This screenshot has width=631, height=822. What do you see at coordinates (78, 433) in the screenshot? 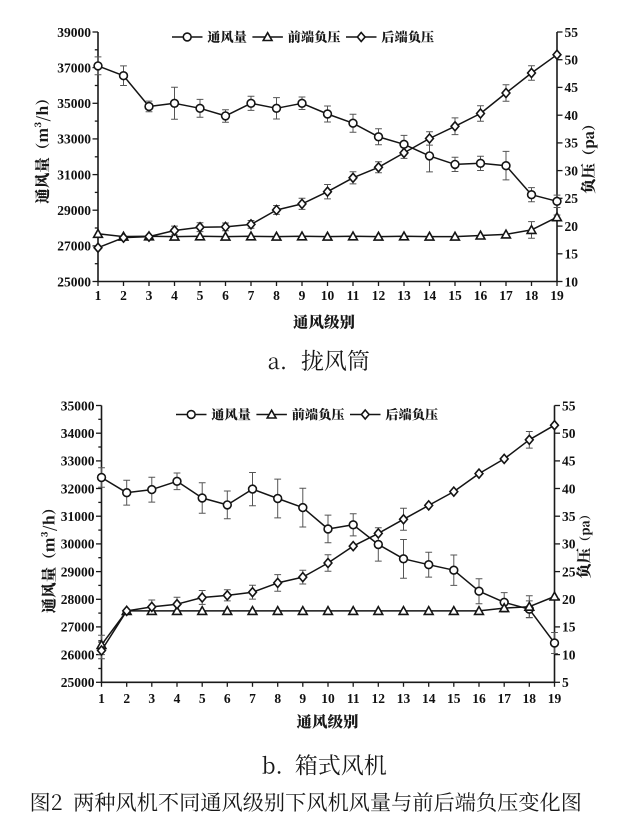
I see `svg-text: 34000` at bounding box center [78, 433].